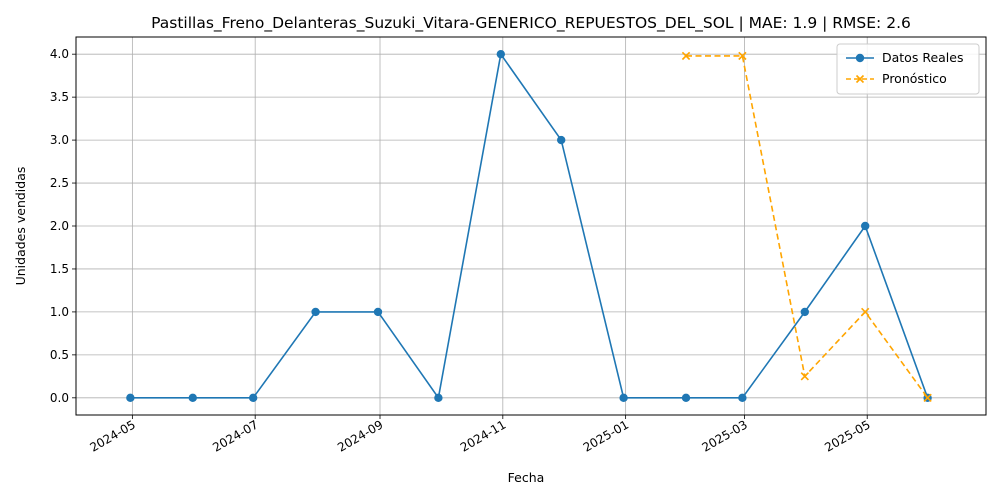 The image size is (1000, 500). Describe the element at coordinates (112, 435) in the screenshot. I see `x-tick-label: 2024-05` at that location.